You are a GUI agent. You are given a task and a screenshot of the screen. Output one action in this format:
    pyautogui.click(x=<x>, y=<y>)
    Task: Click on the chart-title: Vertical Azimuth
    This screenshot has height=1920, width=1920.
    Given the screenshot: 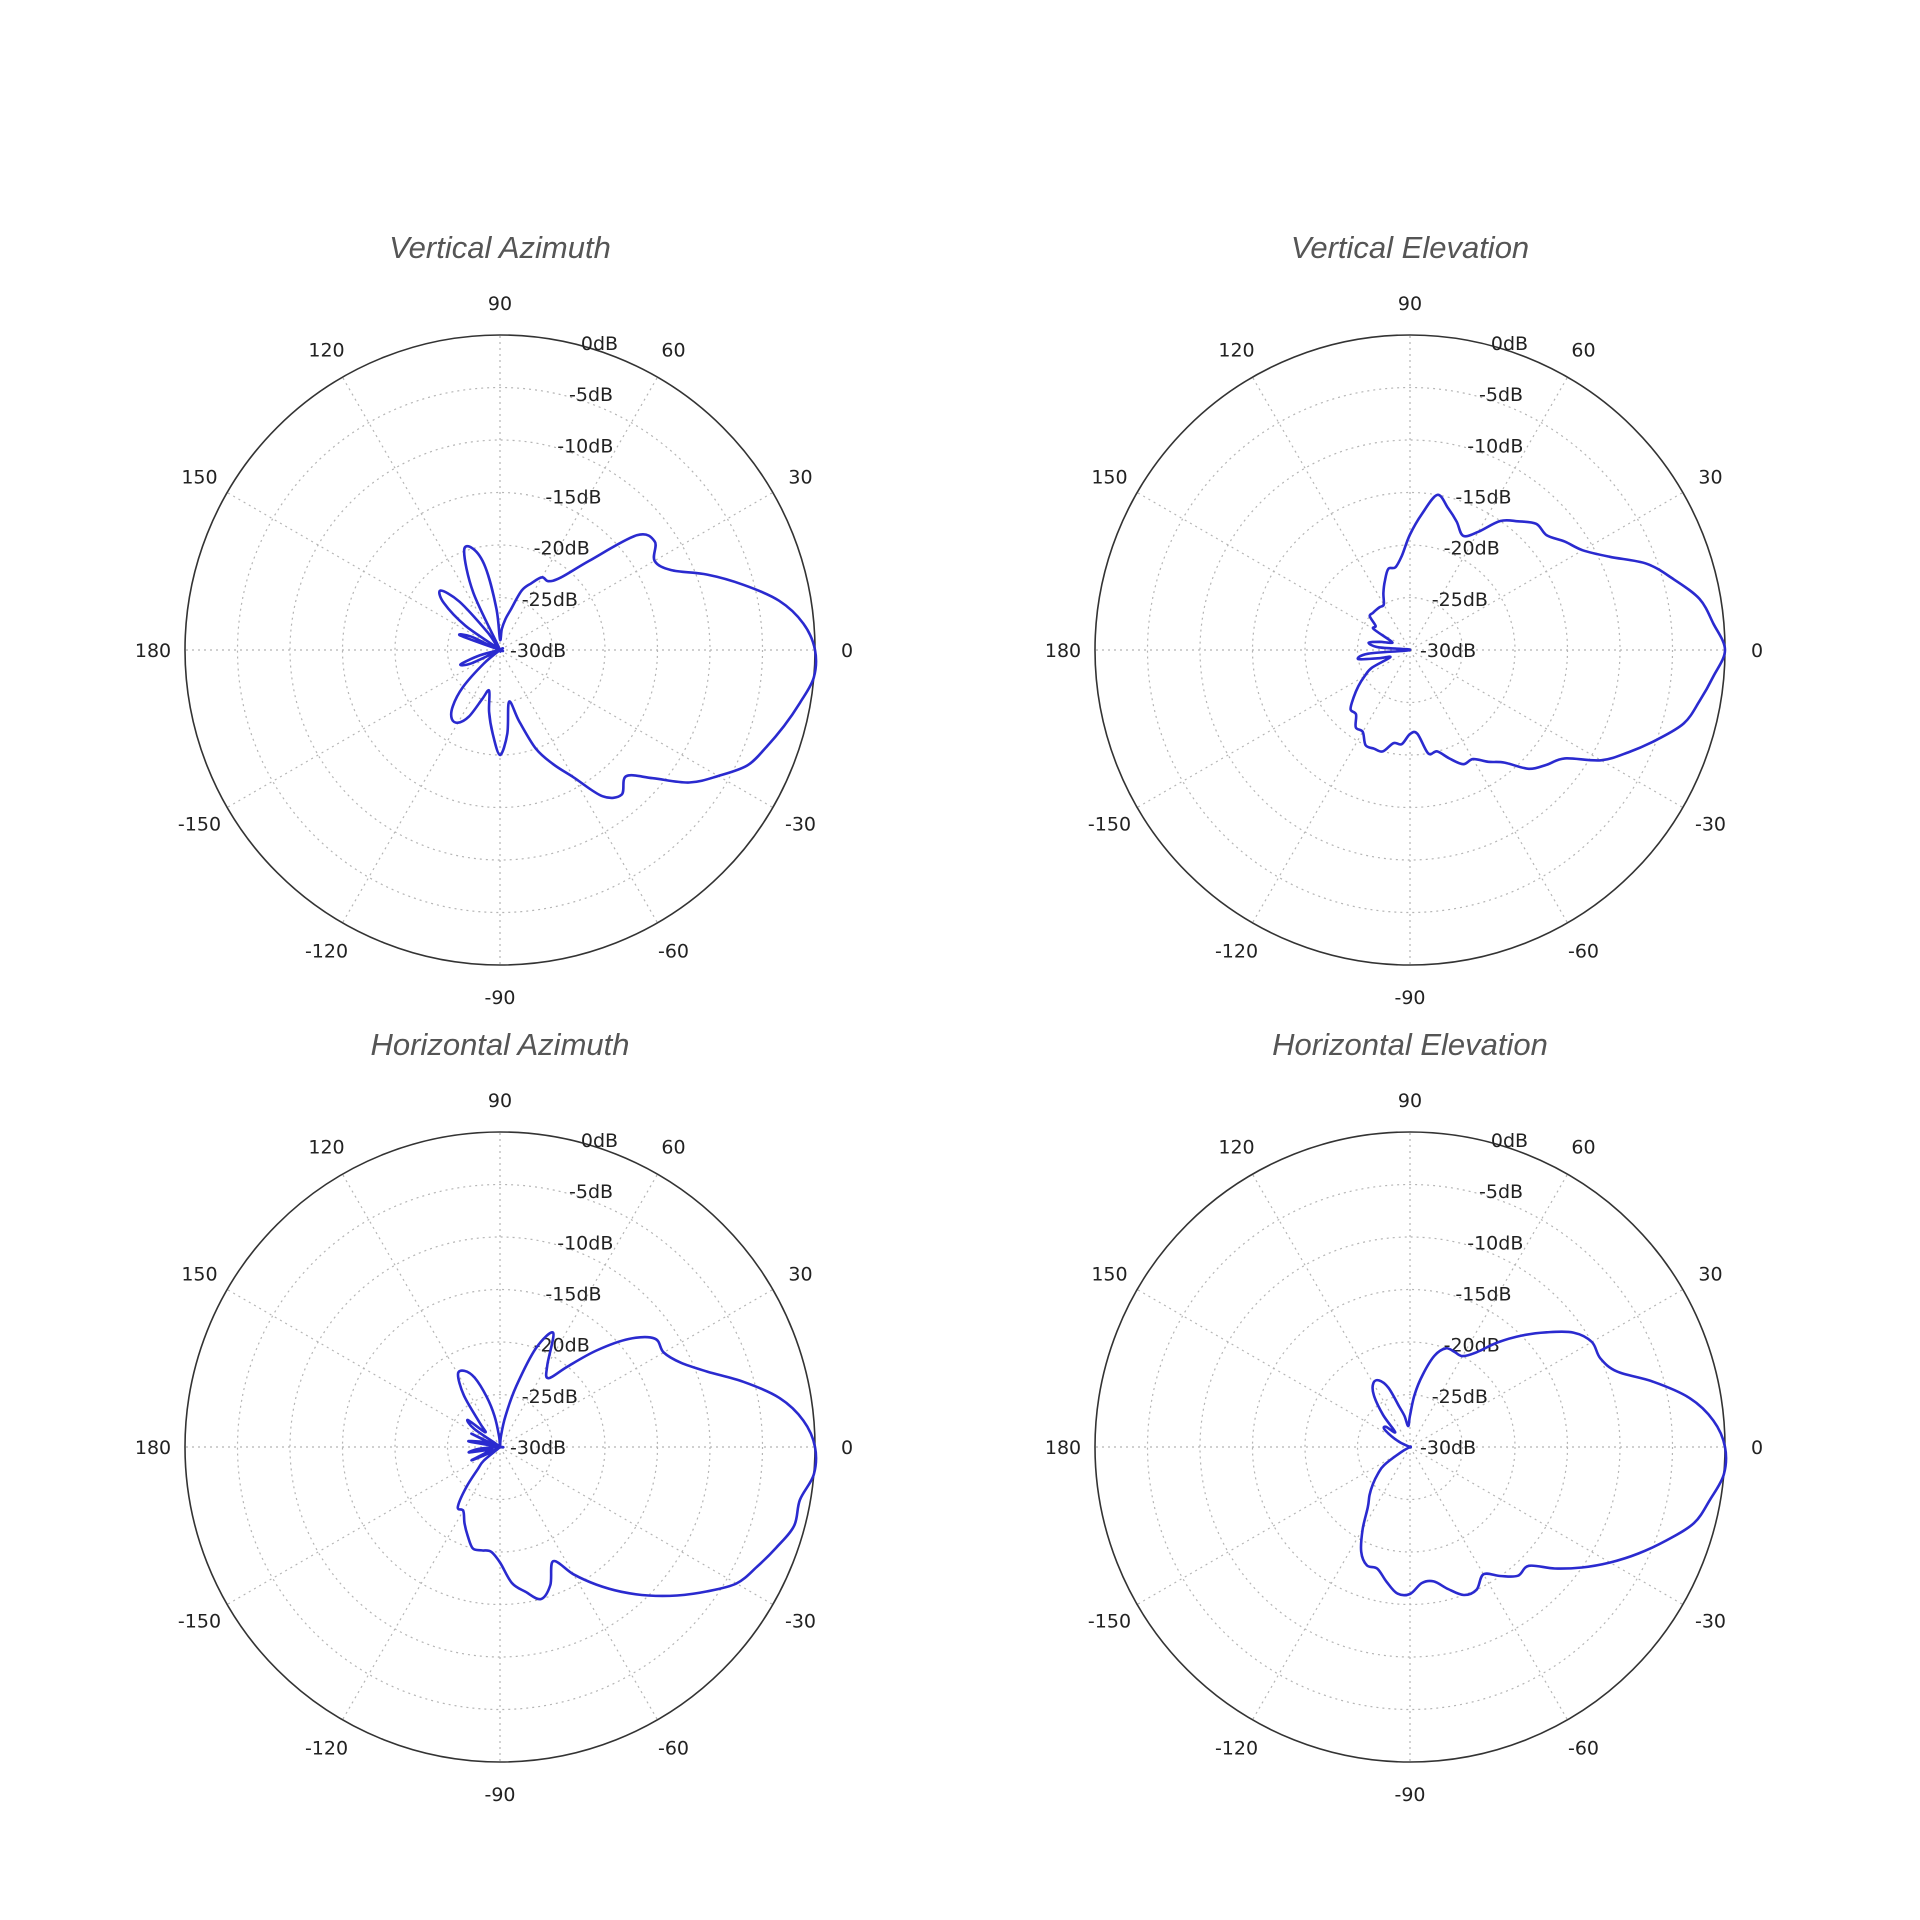 What is the action you would take?
    pyautogui.click(x=500, y=247)
    